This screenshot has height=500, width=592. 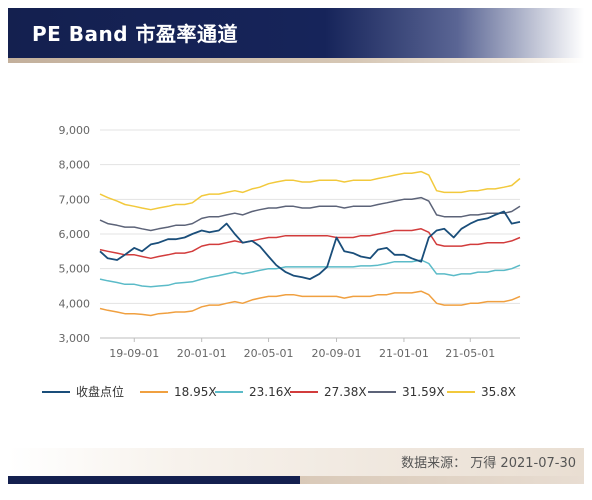 What do you see at coordinates (404, 353) in the screenshot?
I see `x-tick-label: 21-01-01` at bounding box center [404, 353].